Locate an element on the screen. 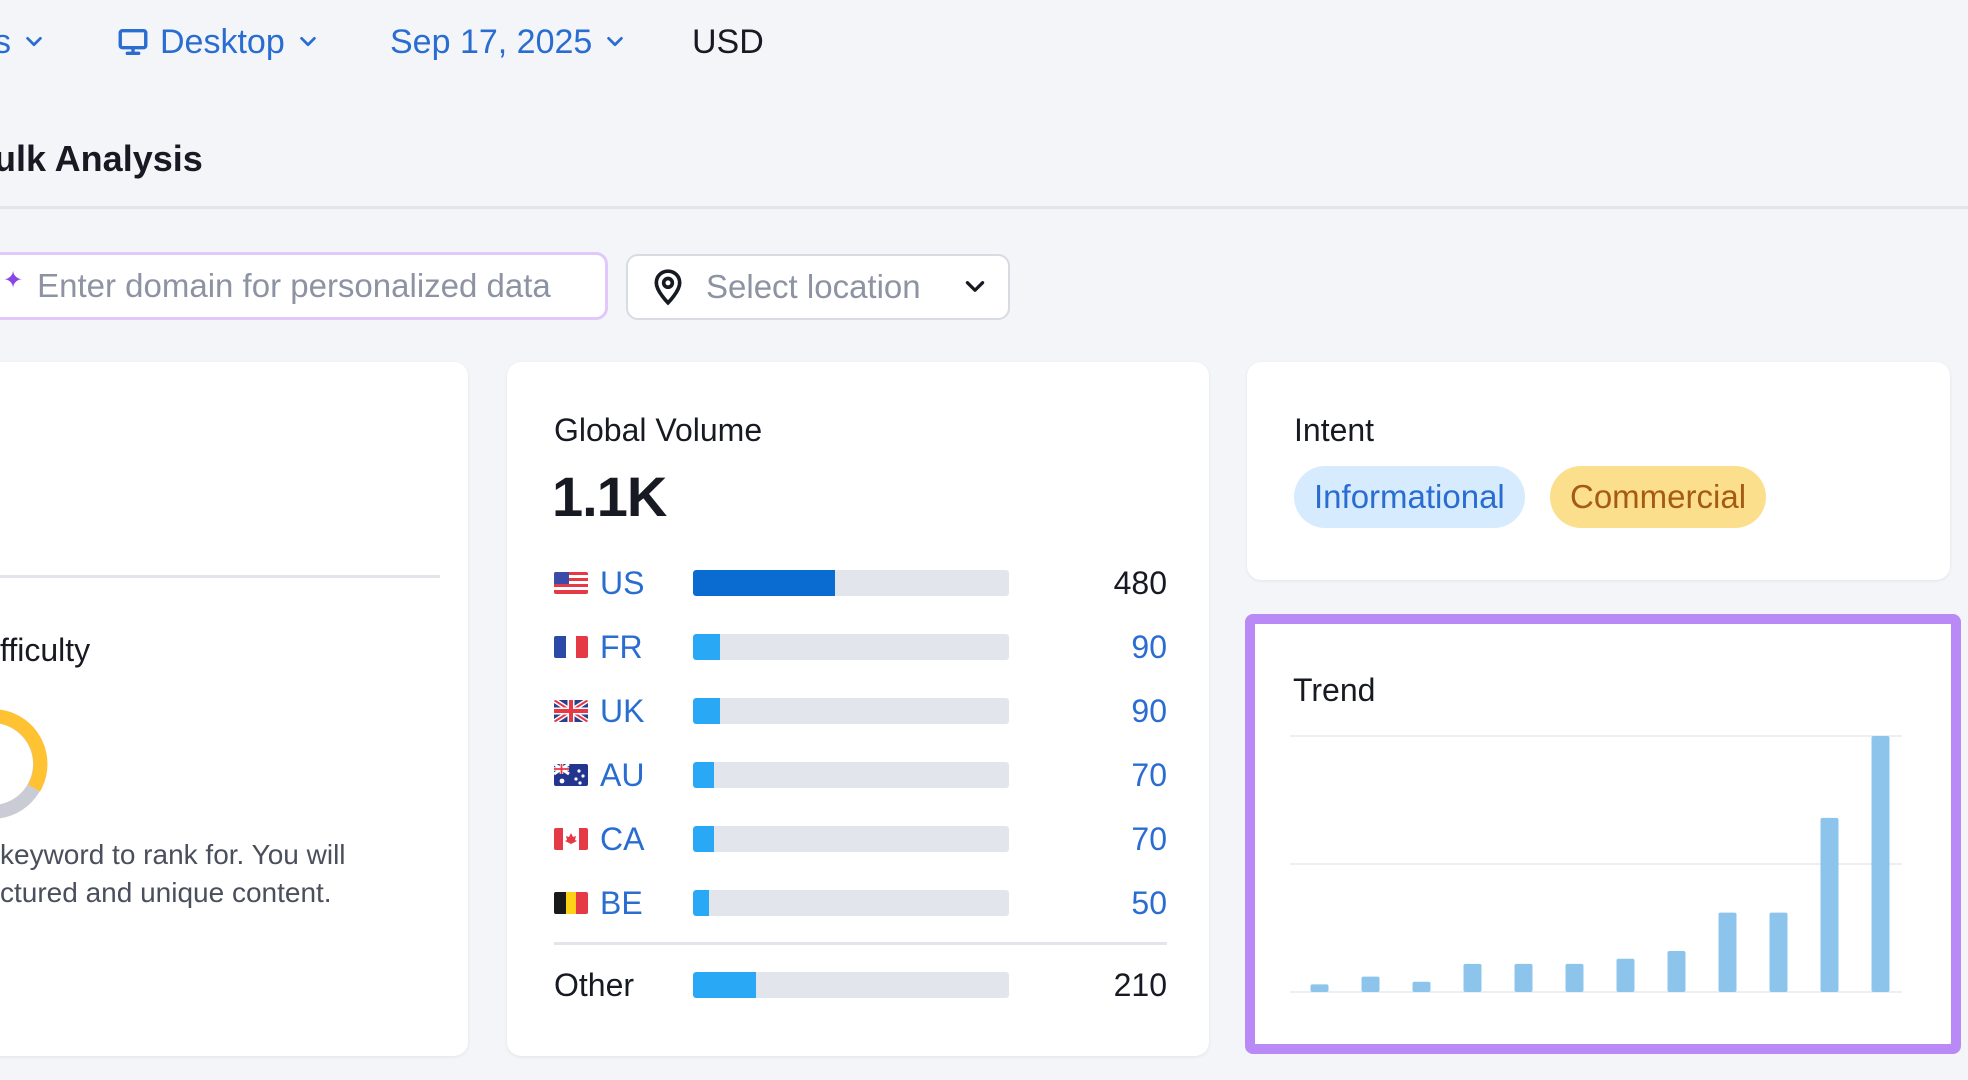 This screenshot has width=1968, height=1080. currency-label: USD is located at coordinates (728, 41).